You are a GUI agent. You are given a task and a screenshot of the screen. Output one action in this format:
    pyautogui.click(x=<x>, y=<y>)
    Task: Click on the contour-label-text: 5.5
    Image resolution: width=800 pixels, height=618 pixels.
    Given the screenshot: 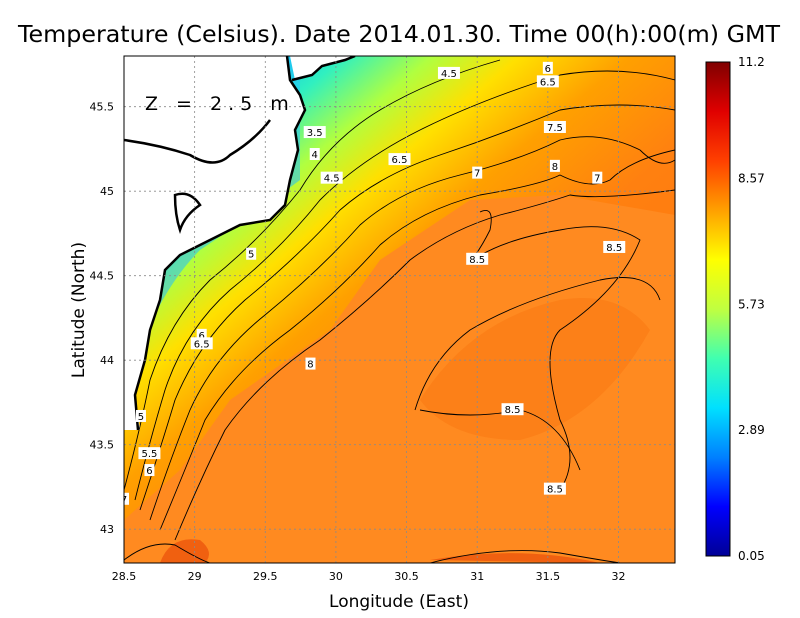 What is the action you would take?
    pyautogui.click(x=149, y=454)
    